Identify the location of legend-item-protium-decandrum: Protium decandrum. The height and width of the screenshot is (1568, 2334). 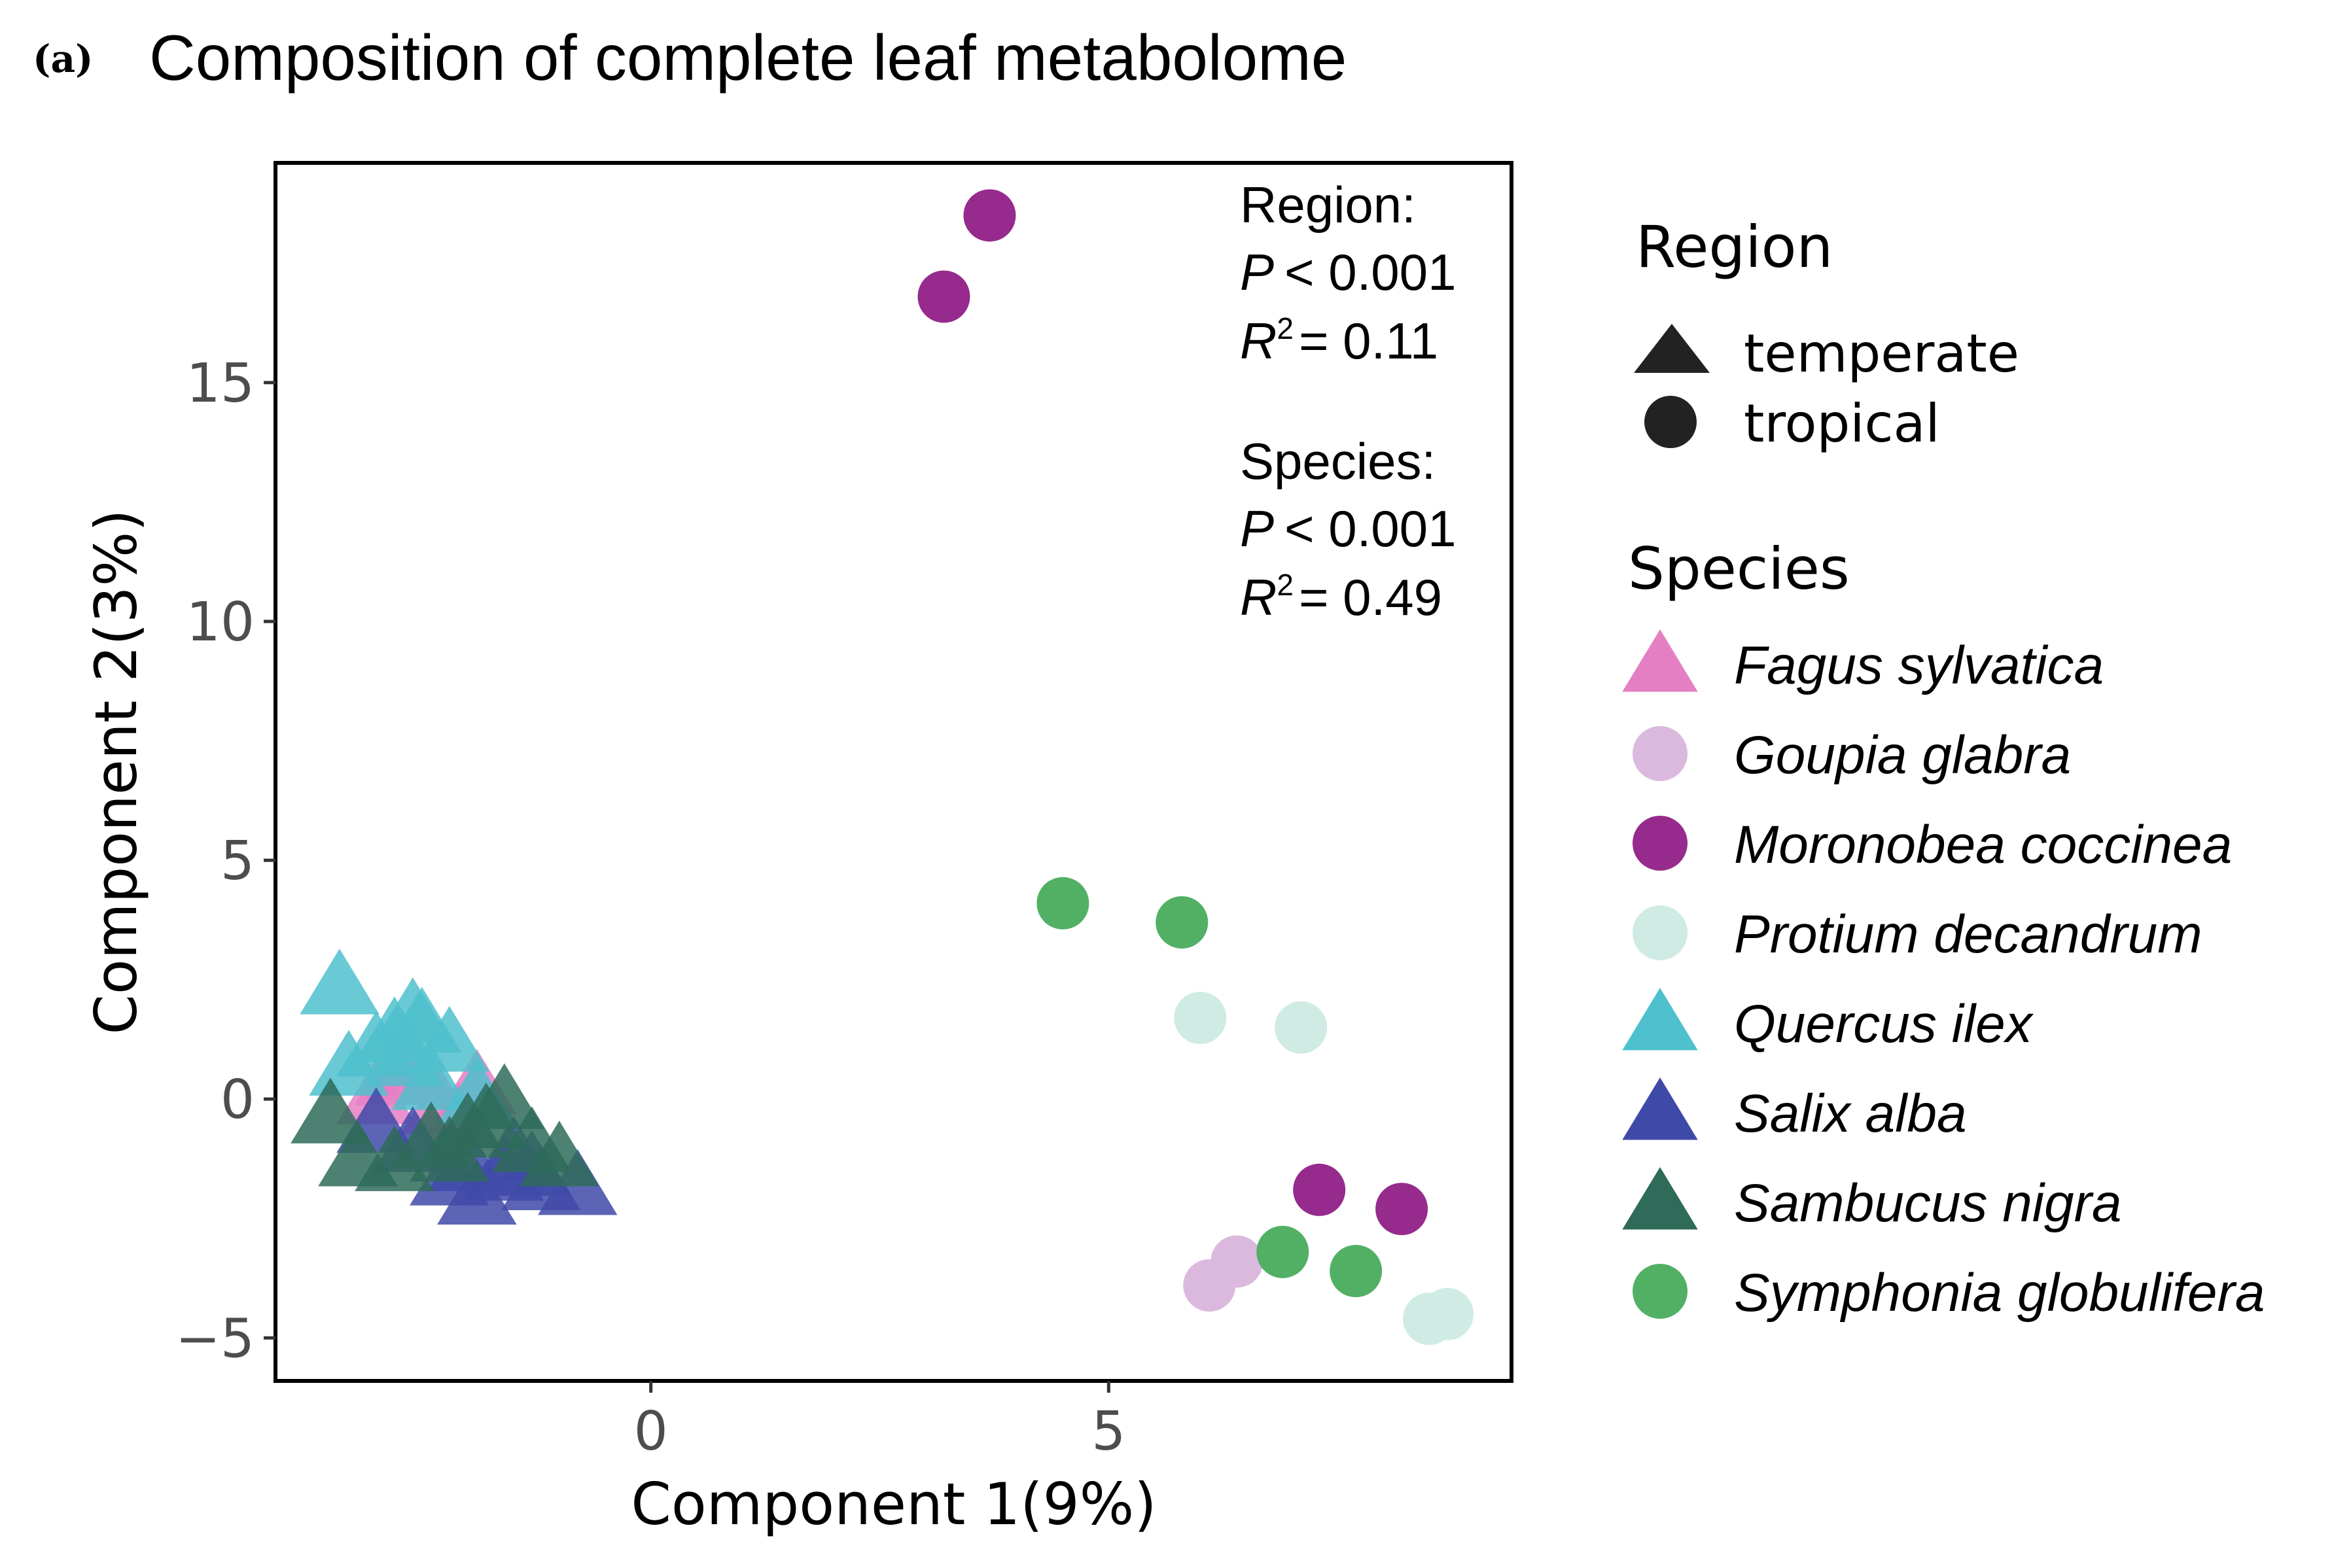
(1917, 934).